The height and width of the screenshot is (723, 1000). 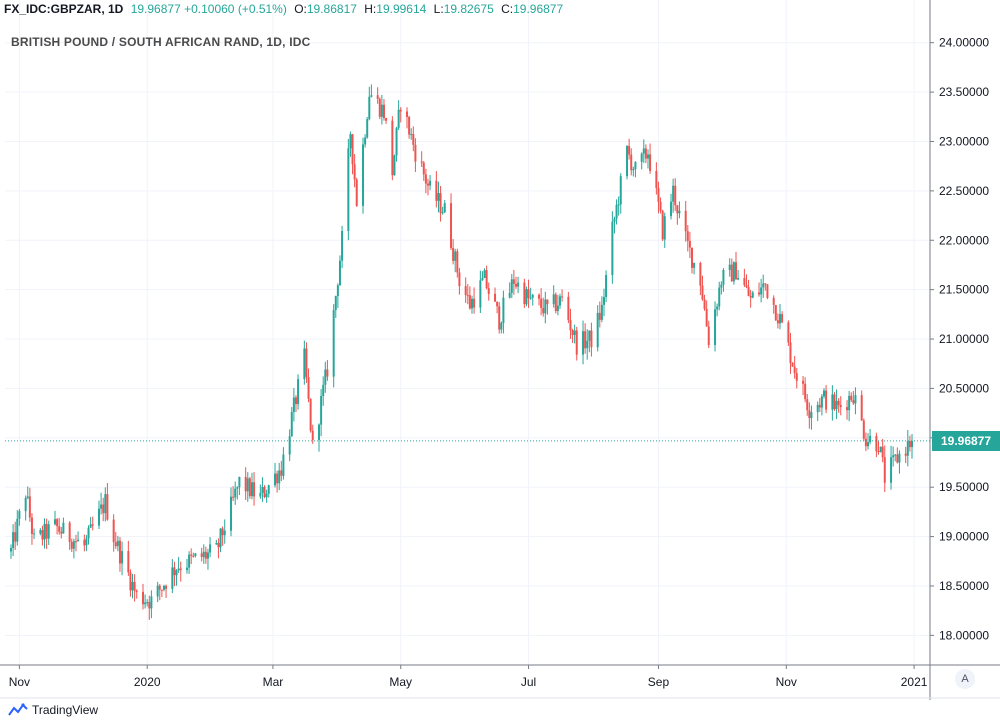 I want to click on y-tick-label: 20.50000, so click(x=964, y=388).